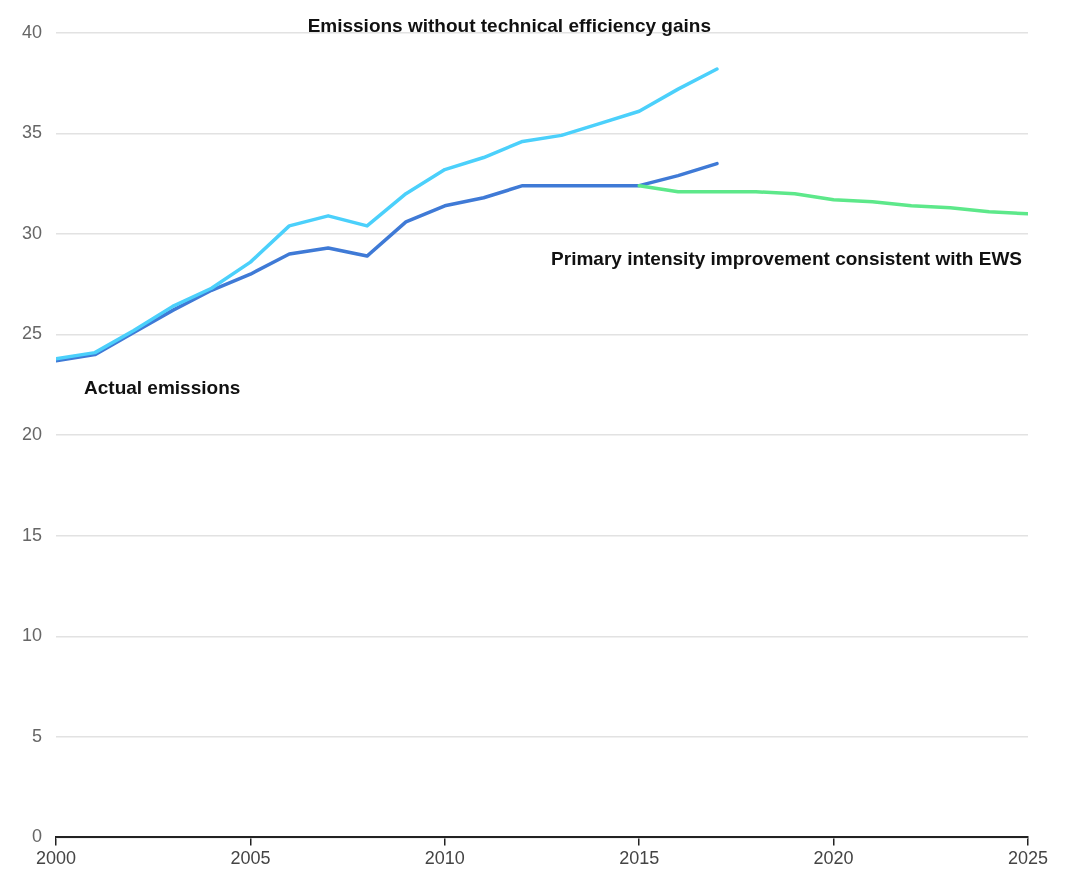 The image size is (1071, 885). Describe the element at coordinates (639, 858) in the screenshot. I see `x-tick-label: 2015` at that location.